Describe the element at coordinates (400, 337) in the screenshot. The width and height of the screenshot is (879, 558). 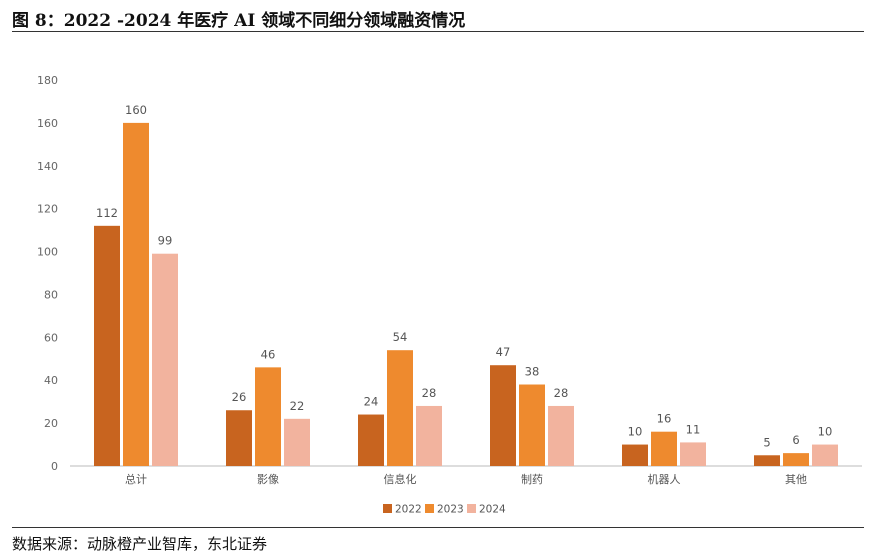
I see `data-label: 54` at that location.